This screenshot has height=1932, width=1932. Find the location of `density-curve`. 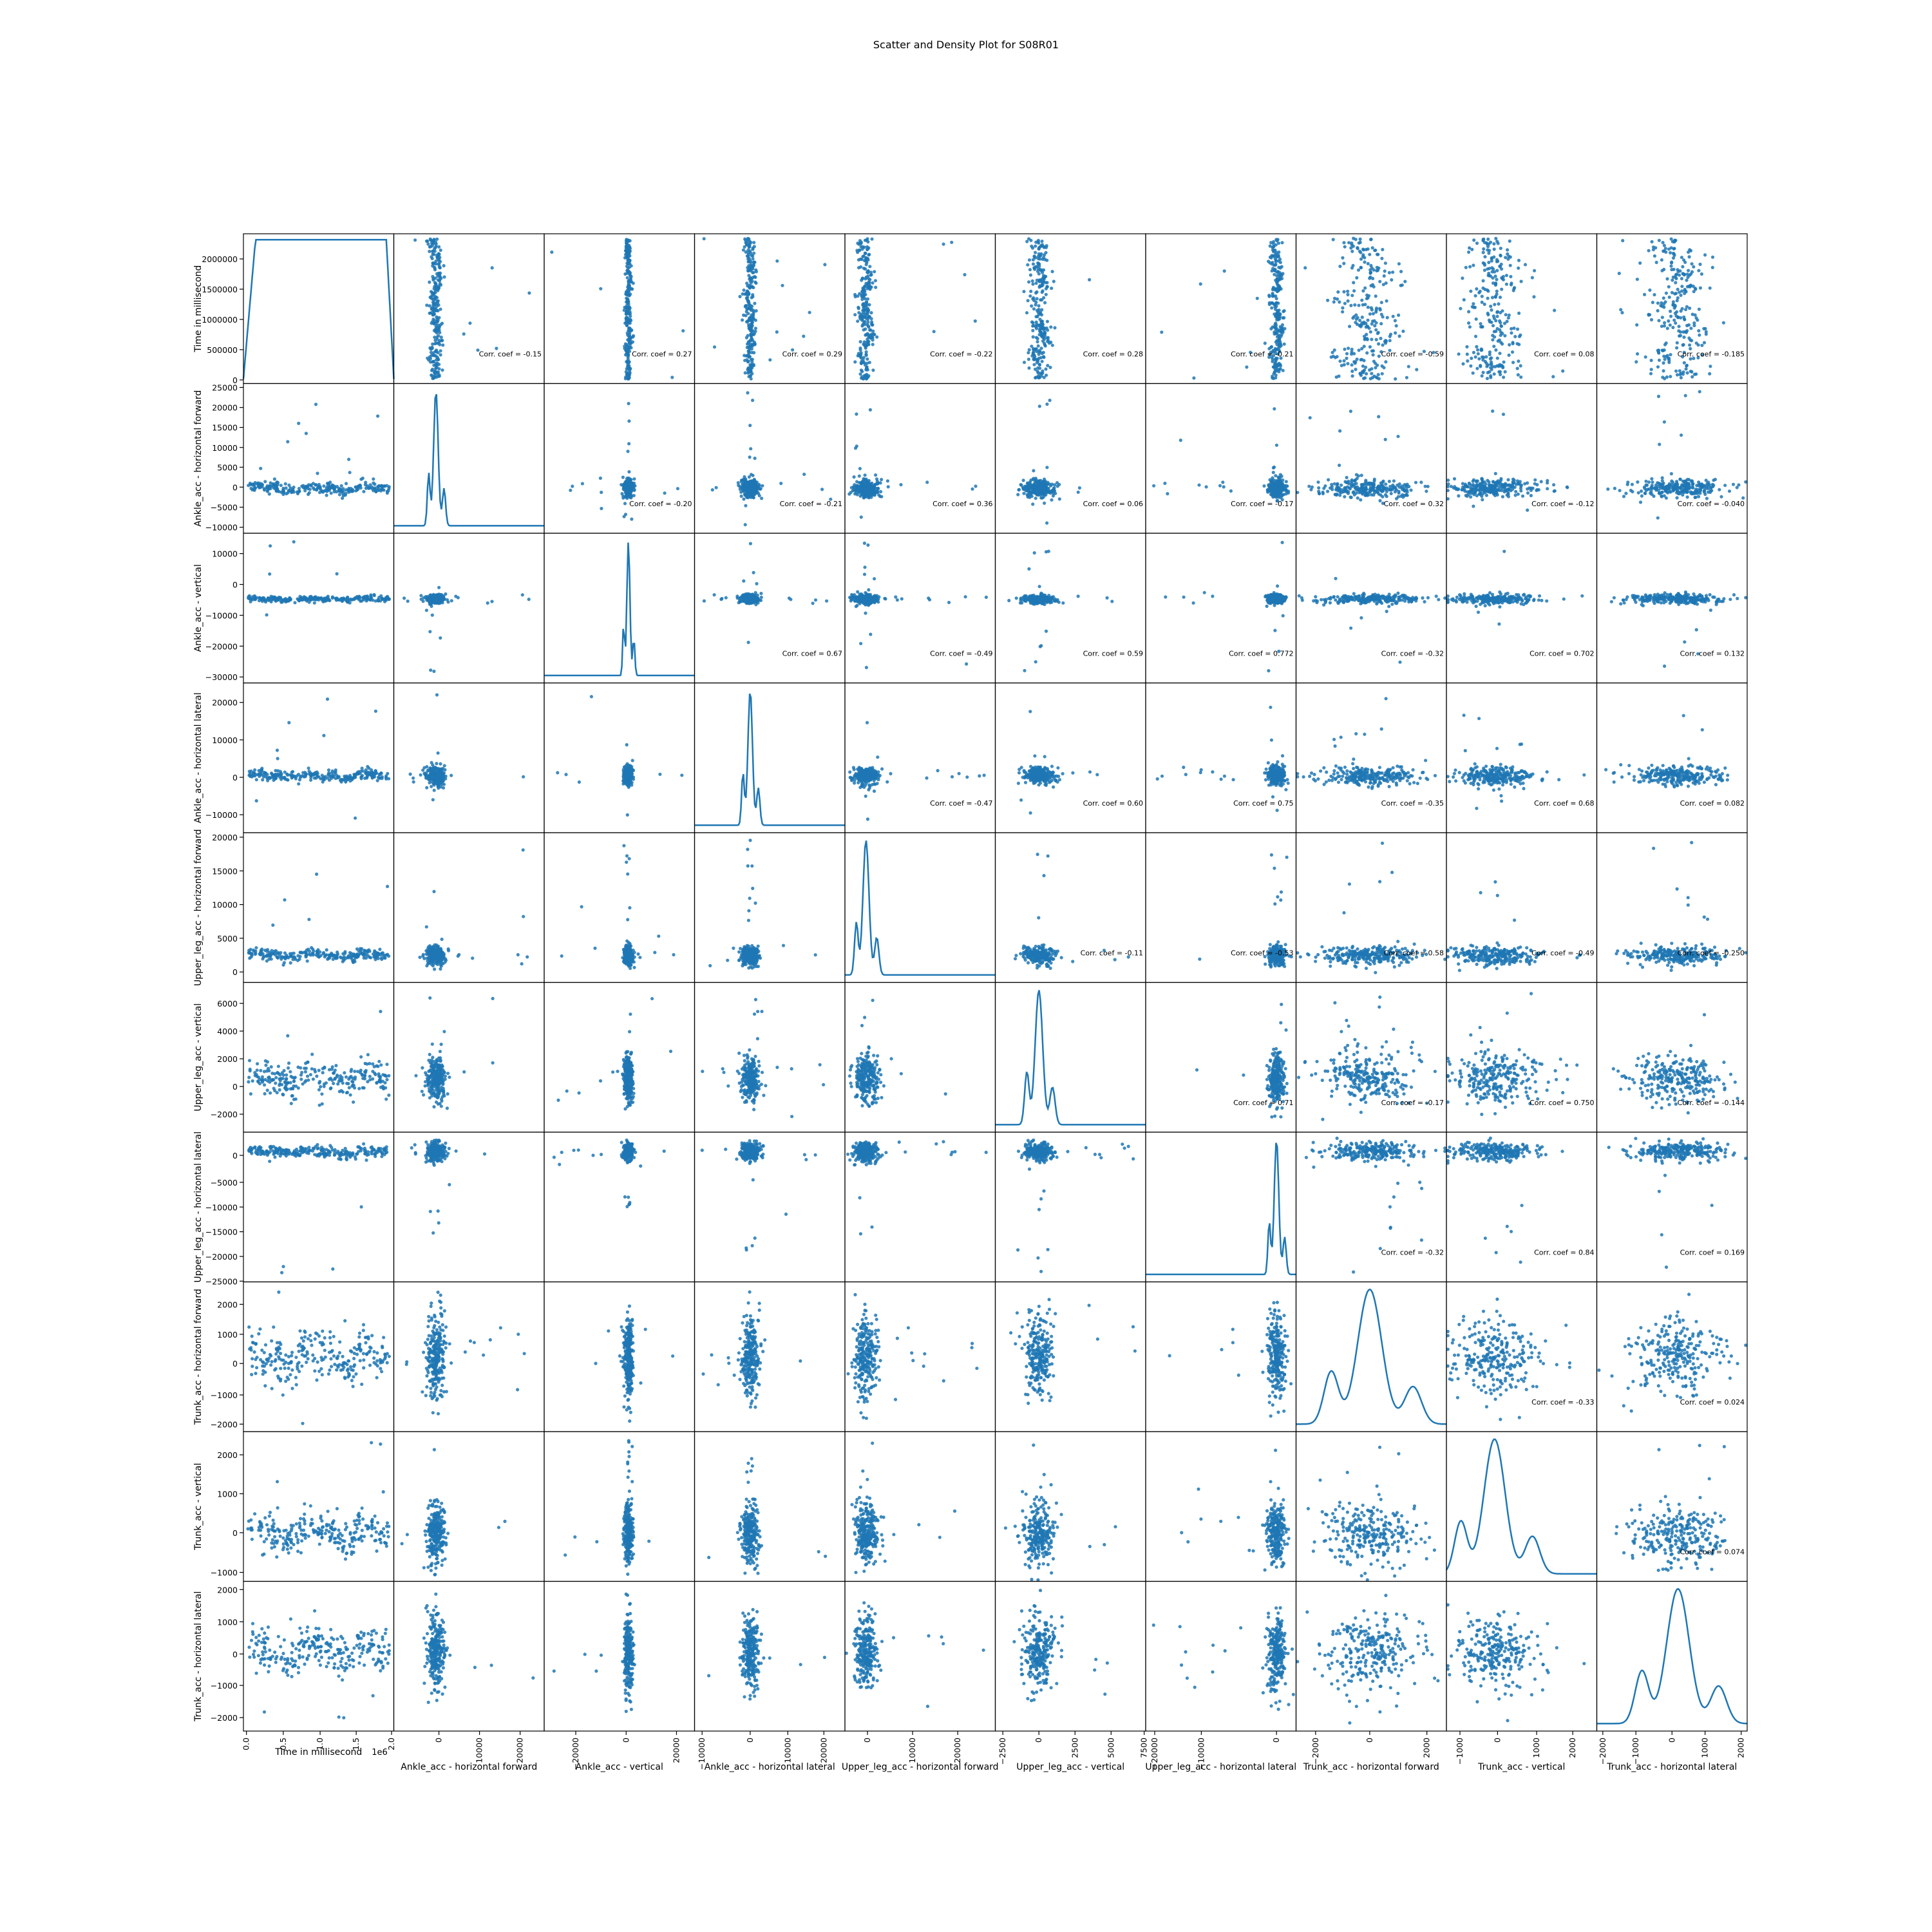

density-curve is located at coordinates (318, 309).